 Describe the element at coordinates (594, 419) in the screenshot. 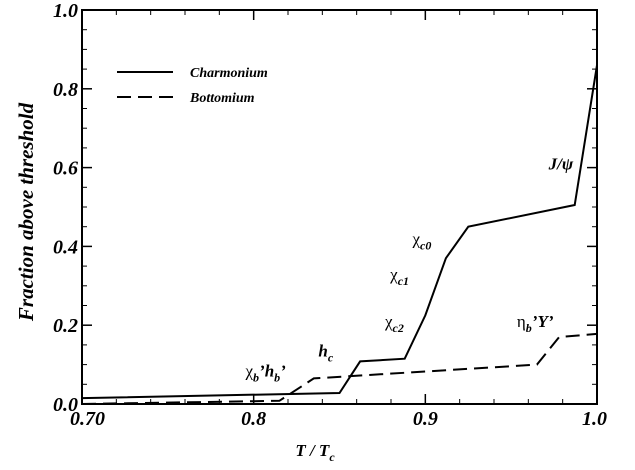

I see `x-tick-label: 1.0` at that location.